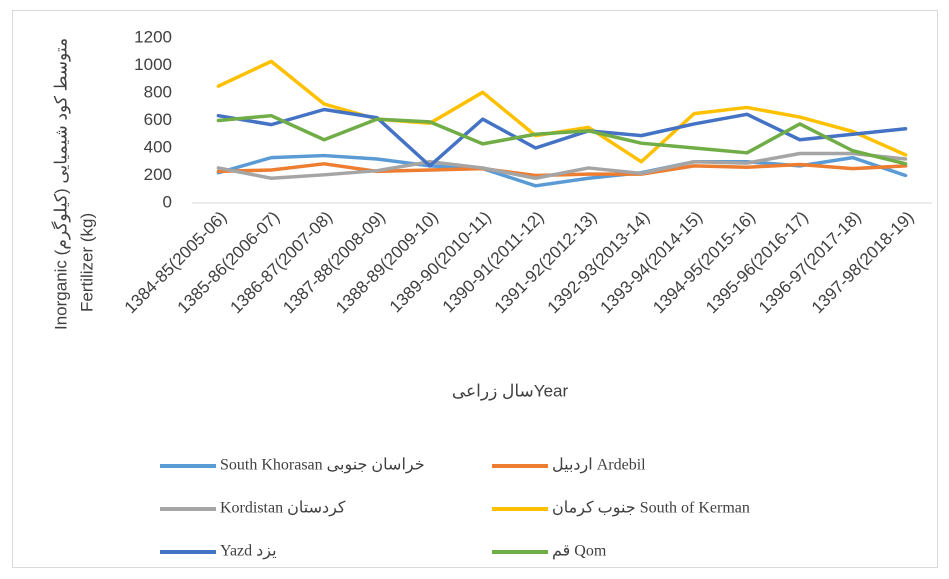 The width and height of the screenshot is (949, 579). What do you see at coordinates (283, 508) in the screenshot?
I see `legend-label: Kordistan کردستان` at bounding box center [283, 508].